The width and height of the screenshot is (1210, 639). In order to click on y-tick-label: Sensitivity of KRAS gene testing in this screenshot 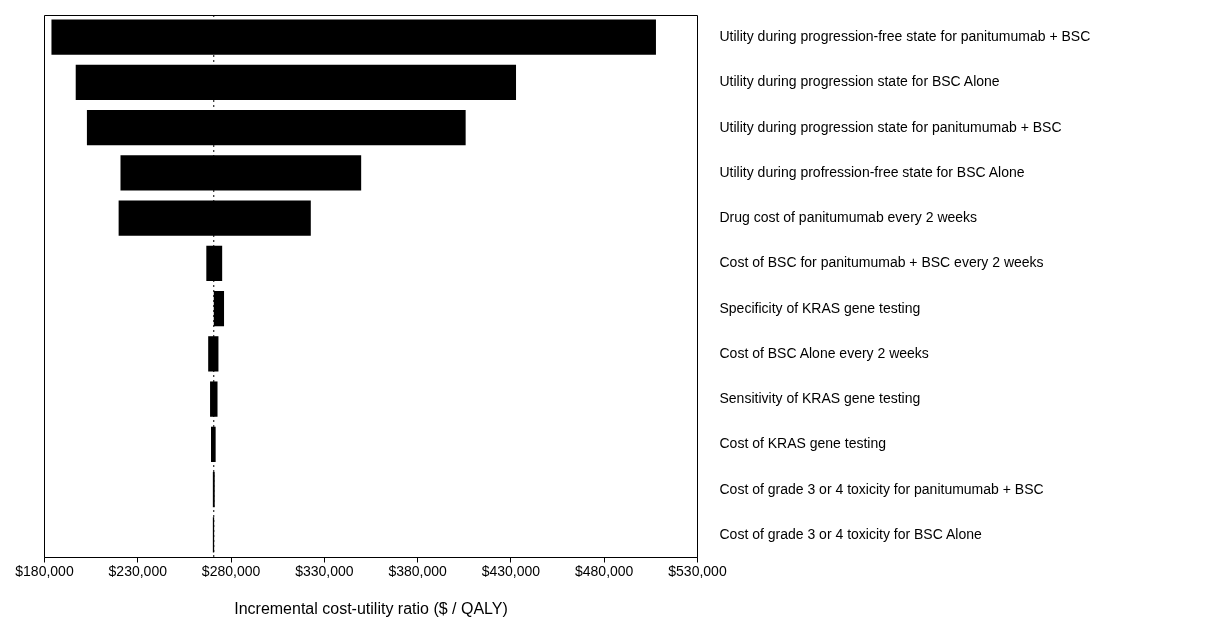, I will do `click(820, 398)`.